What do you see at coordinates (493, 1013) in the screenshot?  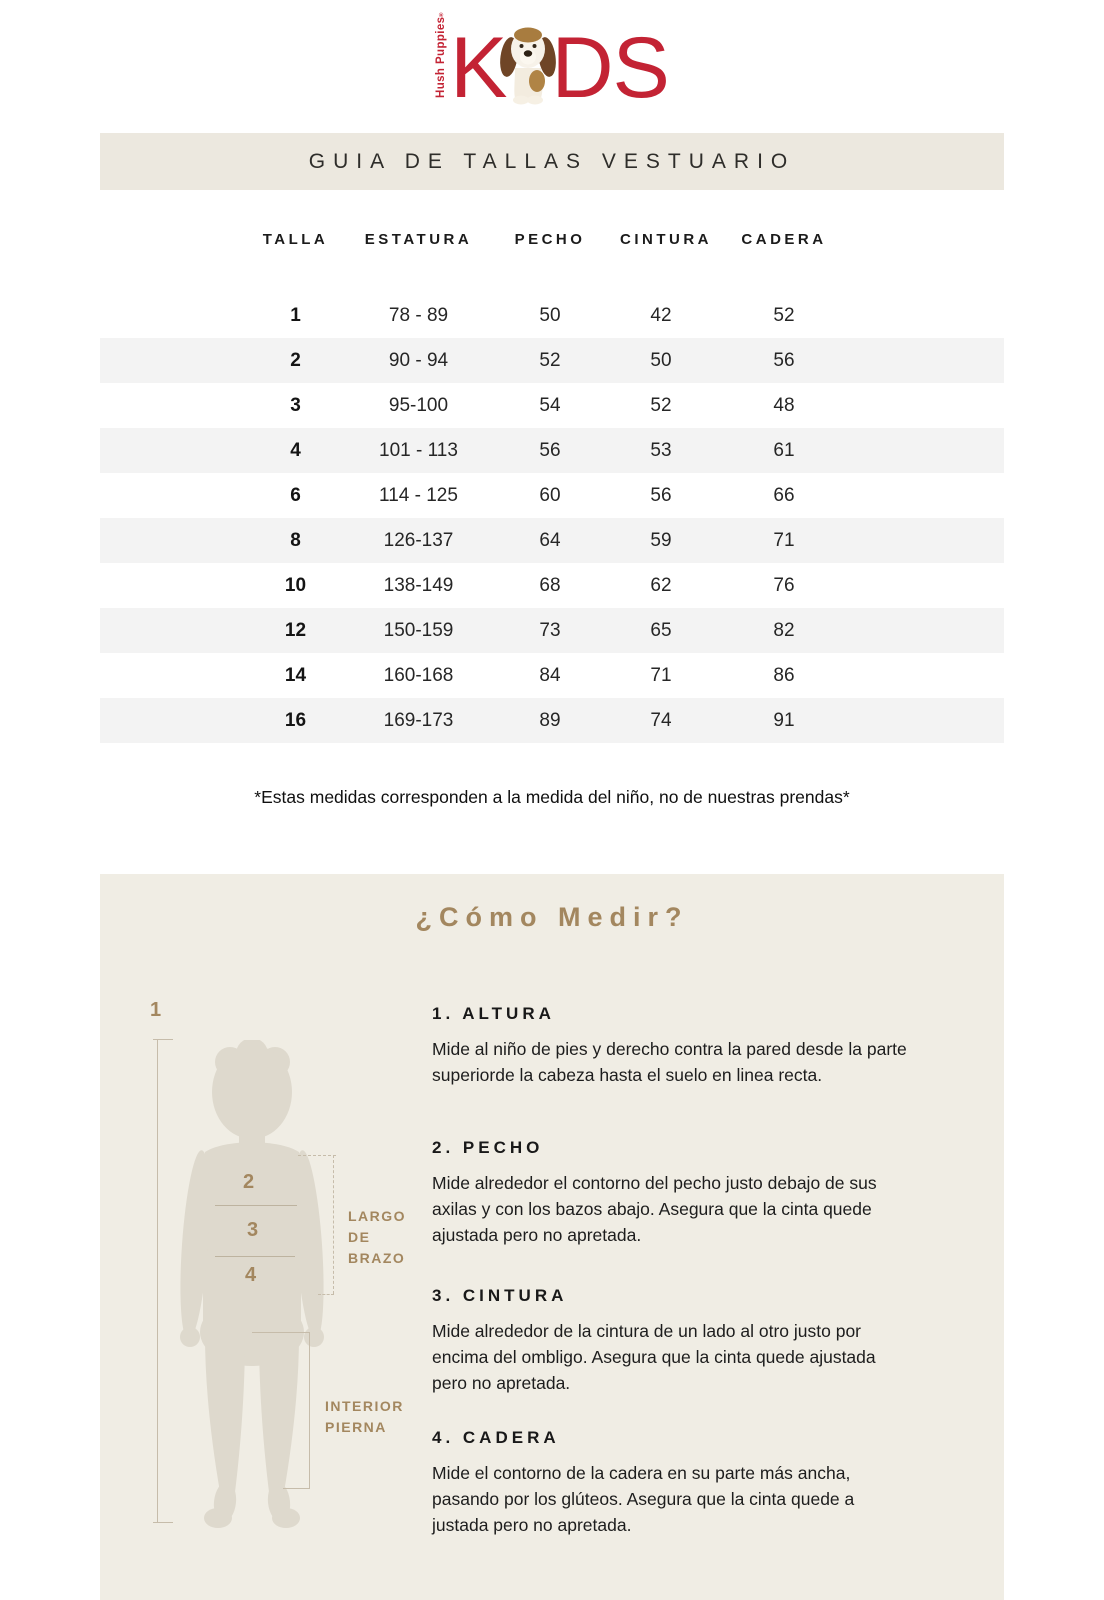 I see `step-heading: 1. ALTURA` at bounding box center [493, 1013].